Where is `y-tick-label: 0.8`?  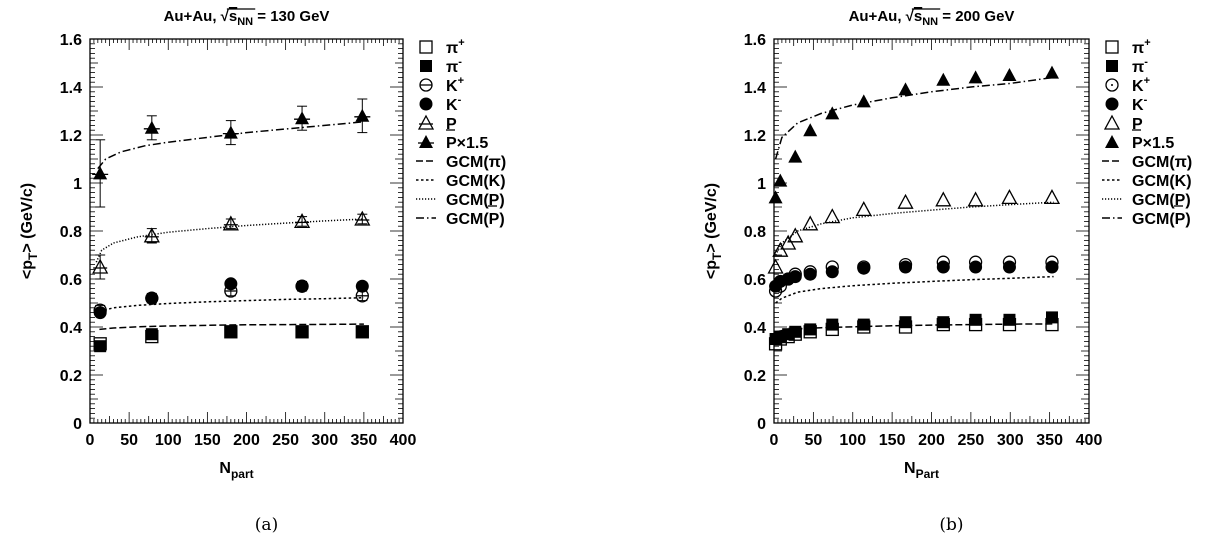 y-tick-label: 0.8 is located at coordinates (755, 232).